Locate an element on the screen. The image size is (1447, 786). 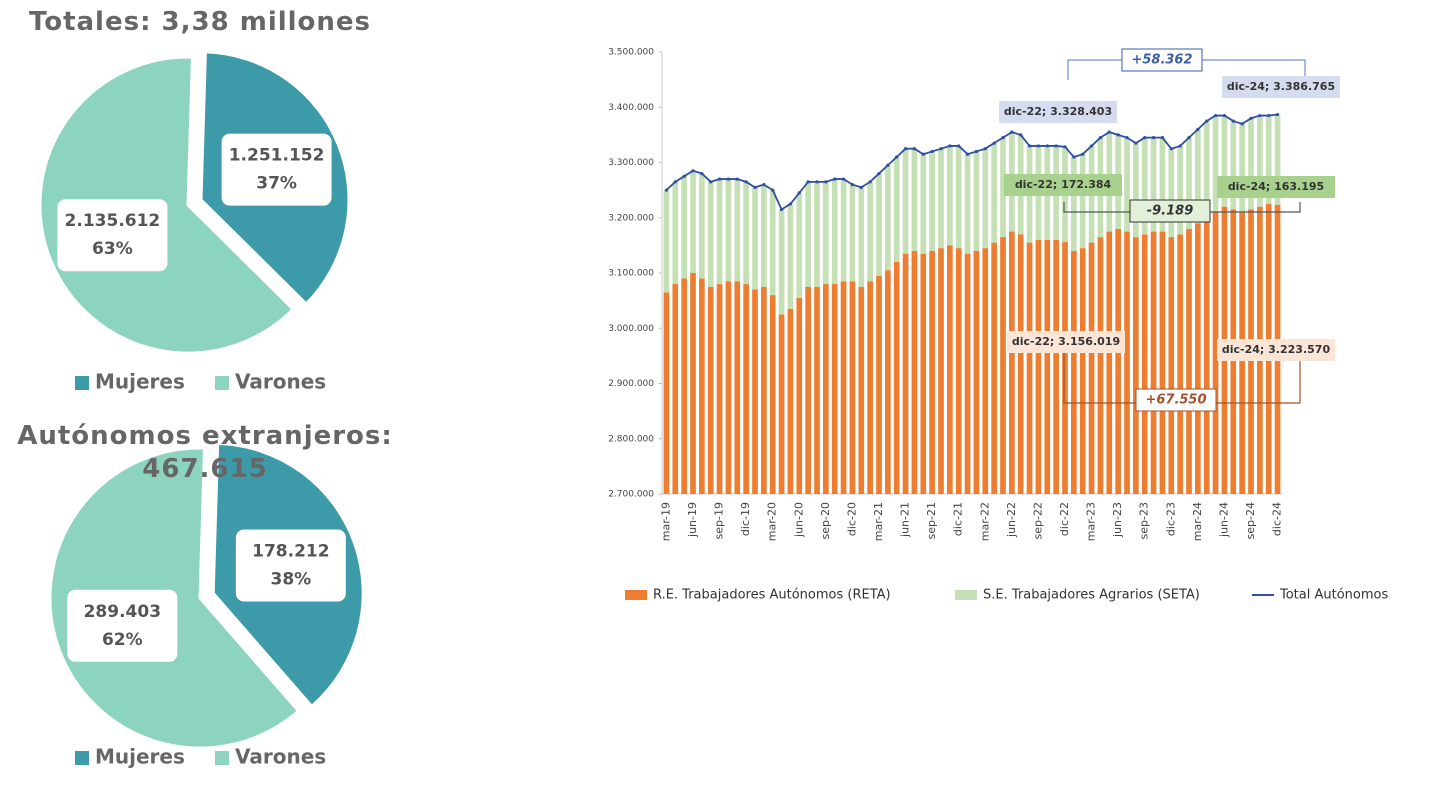
x-tick-label: jun-19 is located at coordinates (692, 520).